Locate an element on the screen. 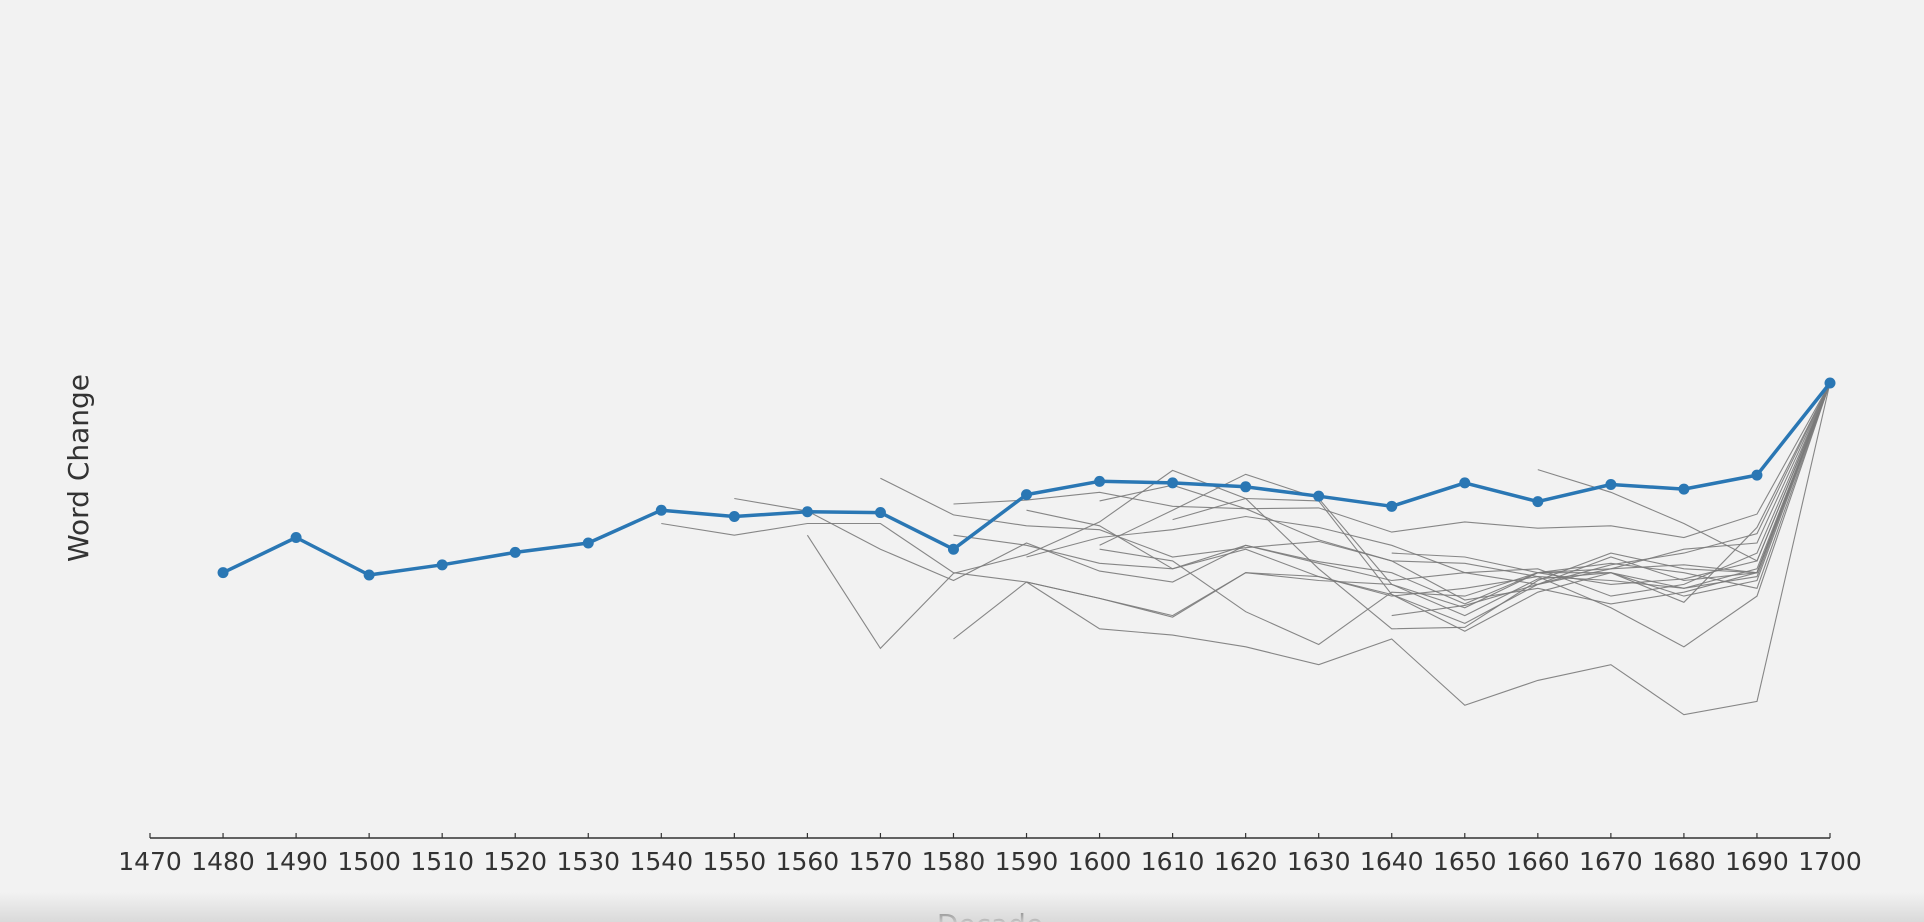  x-tick-label: 1660 is located at coordinates (1538, 861).